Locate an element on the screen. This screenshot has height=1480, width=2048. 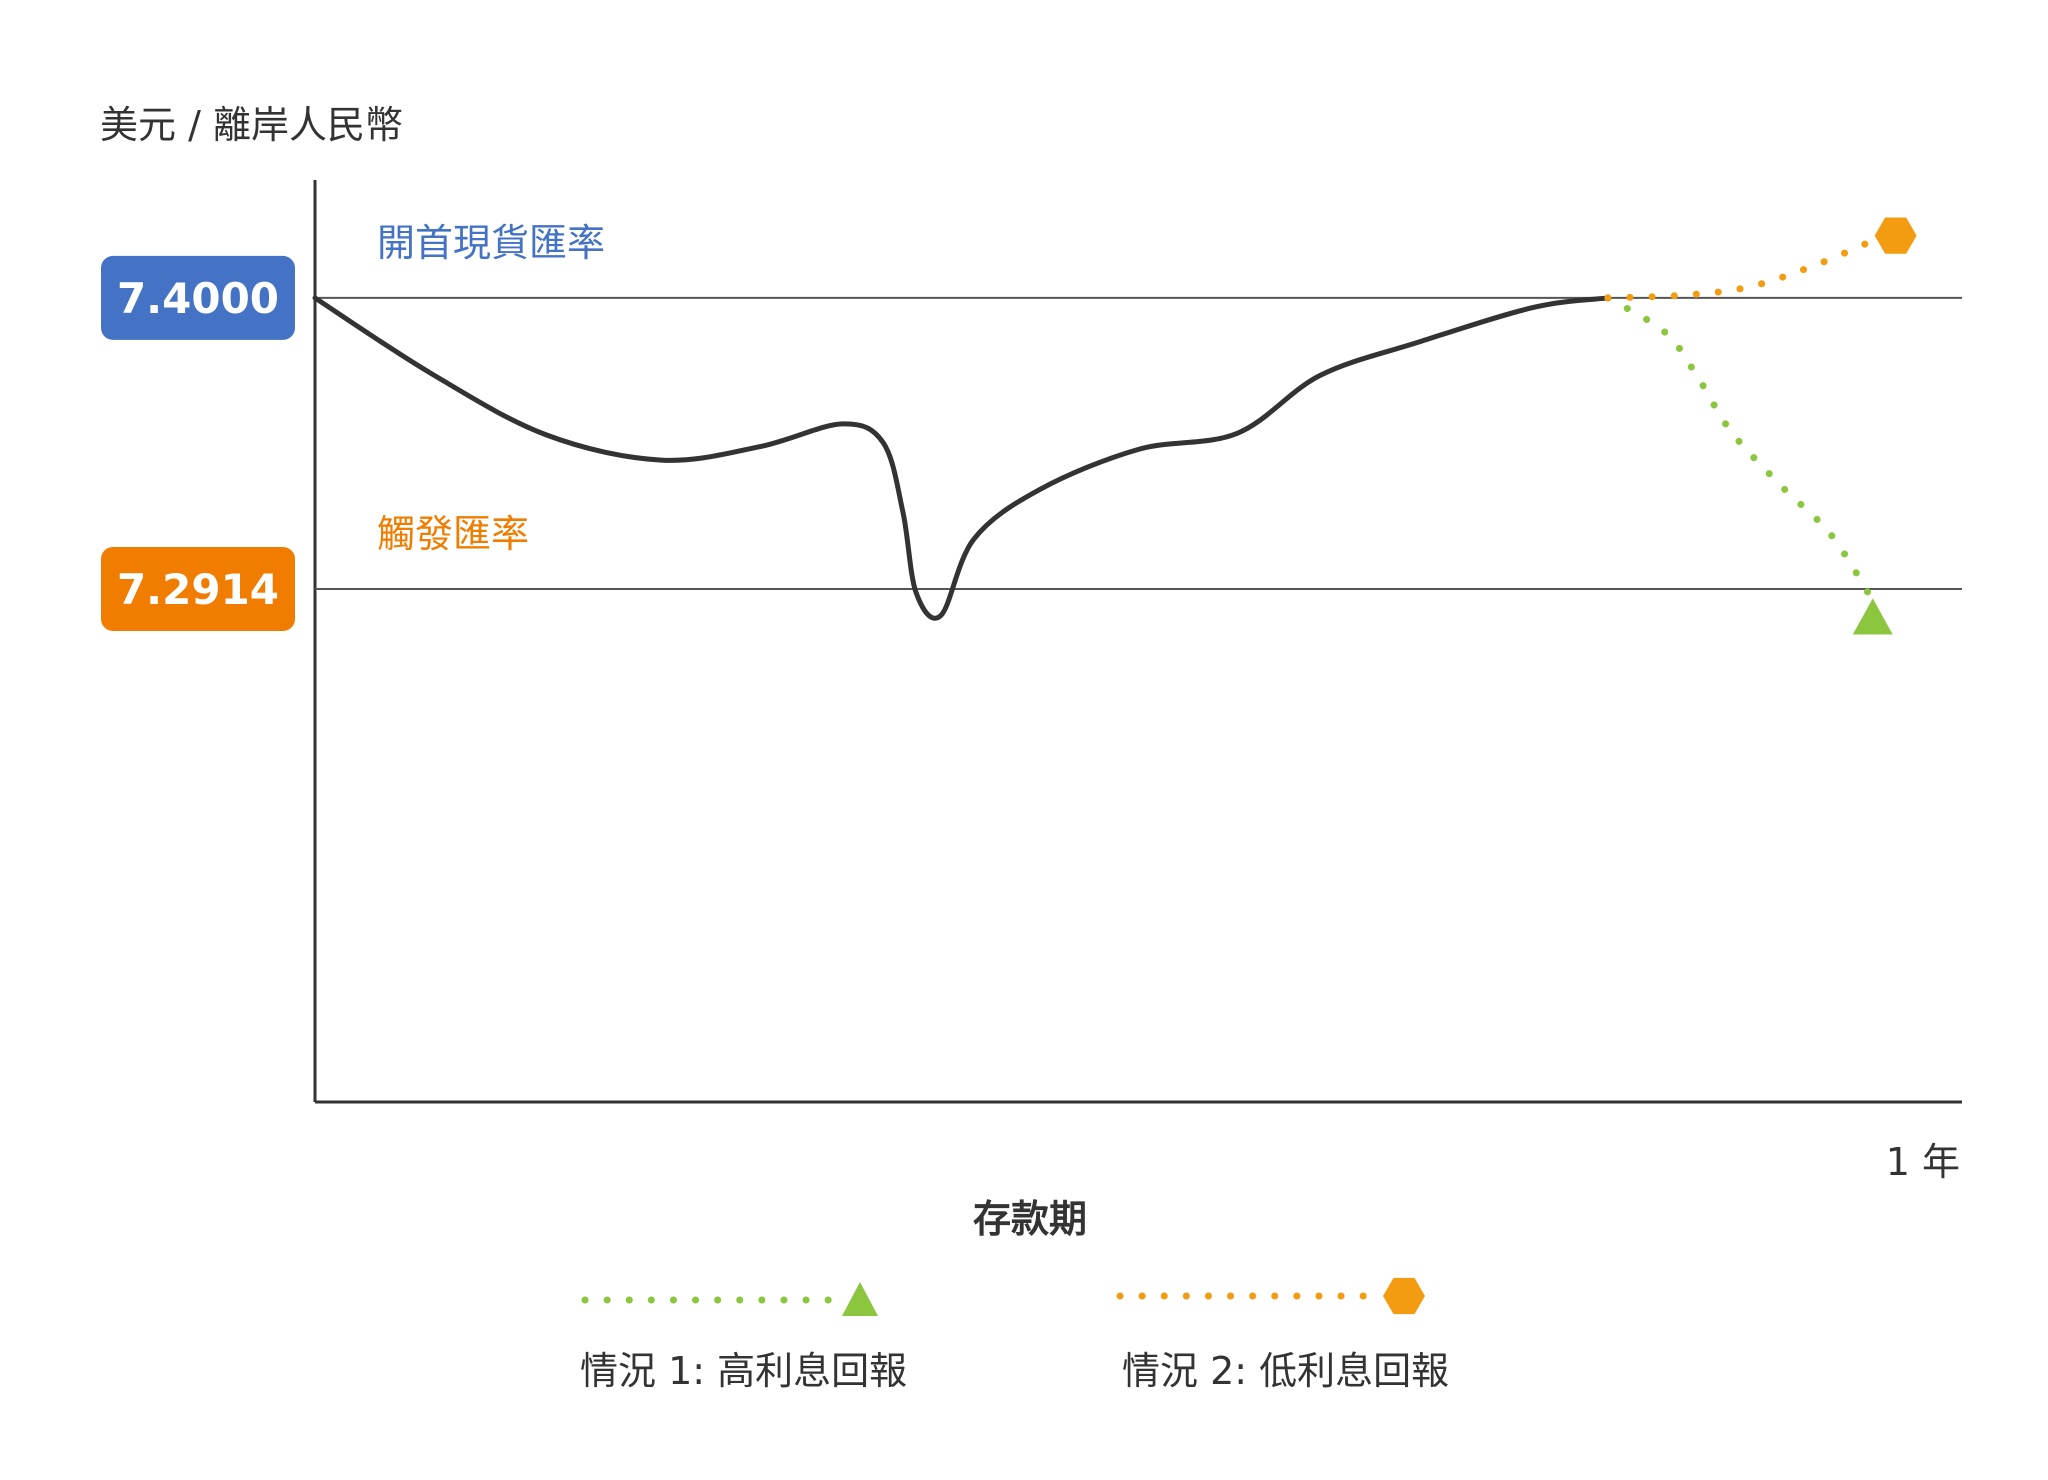
trigger-rate-label: 觸發匯率 is located at coordinates (453, 534).